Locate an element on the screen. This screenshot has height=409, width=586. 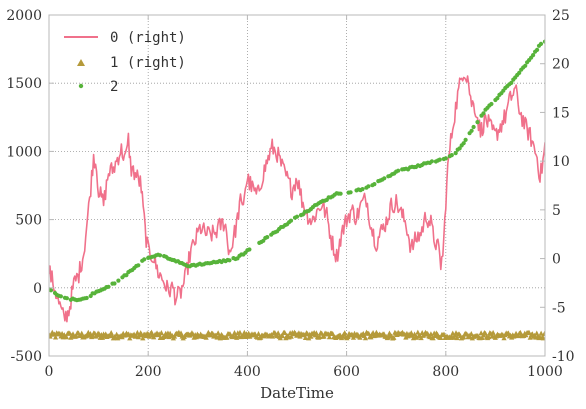
legend-label-series-0: 0 (right) is located at coordinates (148, 38).